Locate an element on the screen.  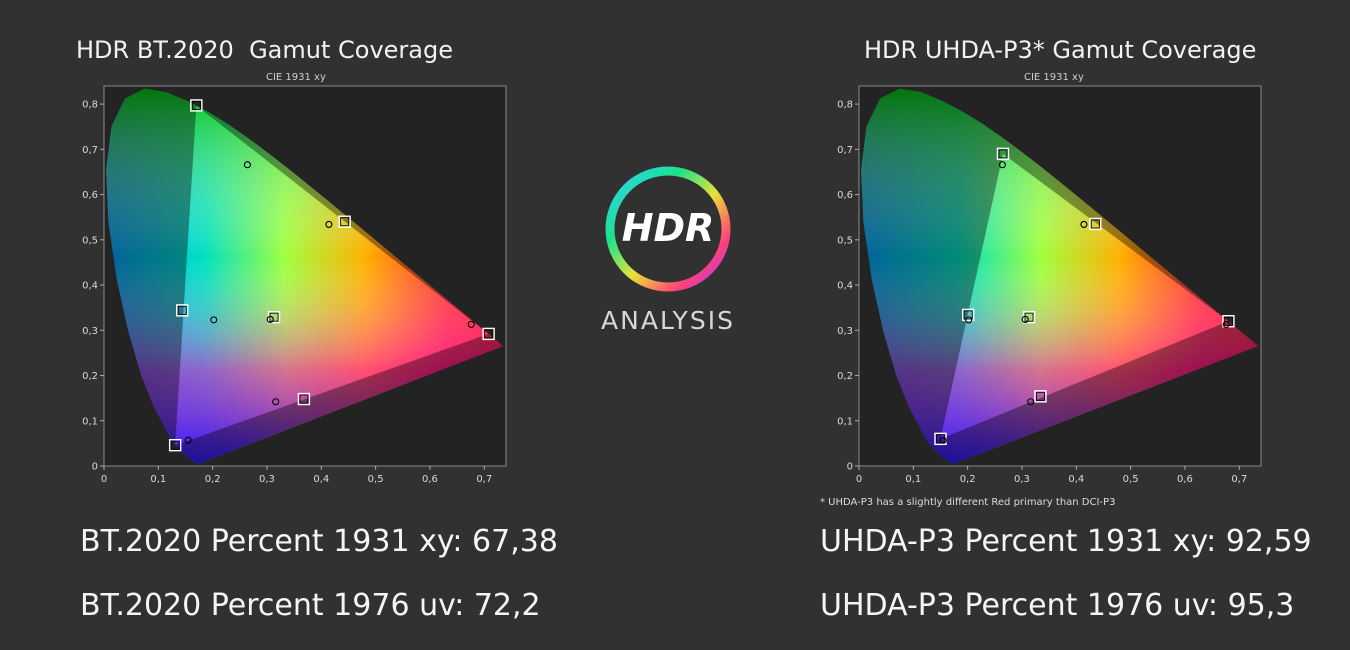
logo-caption: ANALYSIS is located at coordinates (668, 320).